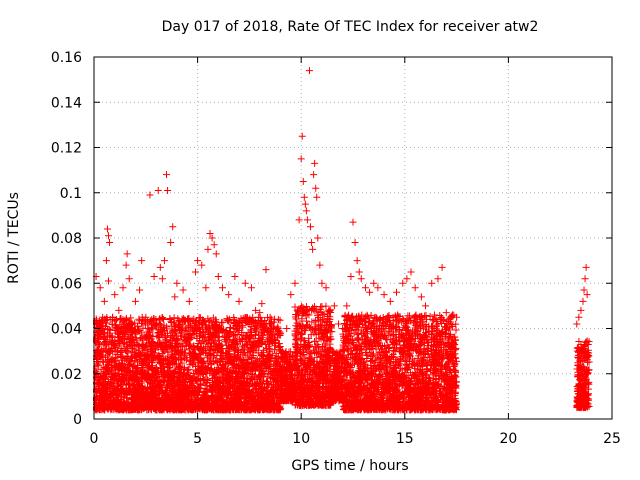  I want to click on x-axis-label: GPS time / hours, so click(349, 466).